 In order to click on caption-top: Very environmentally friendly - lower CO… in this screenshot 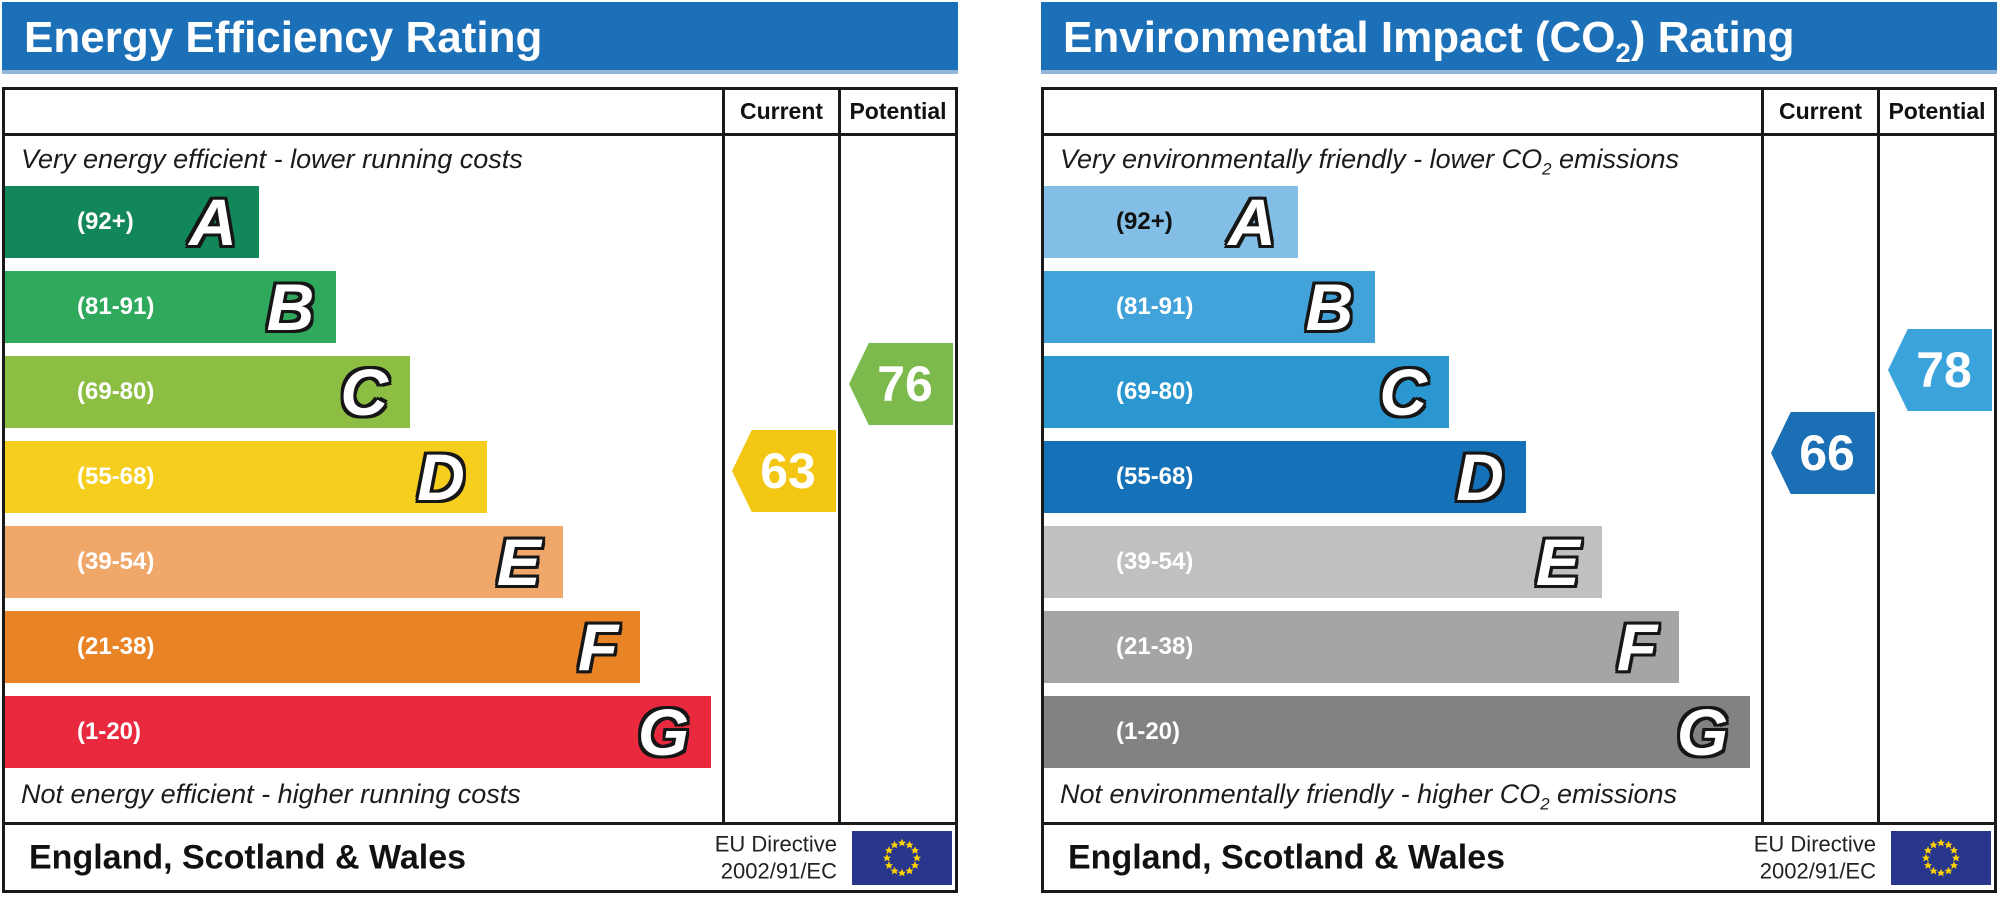, I will do `click(1370, 161)`.